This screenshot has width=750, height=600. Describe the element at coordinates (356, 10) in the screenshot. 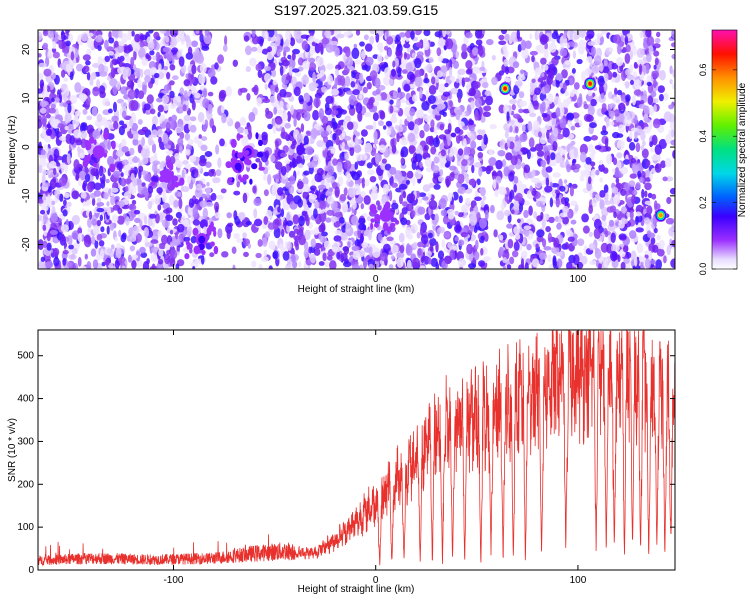

I see `figure-title: S197.2025.321.03.59.G15` at that location.